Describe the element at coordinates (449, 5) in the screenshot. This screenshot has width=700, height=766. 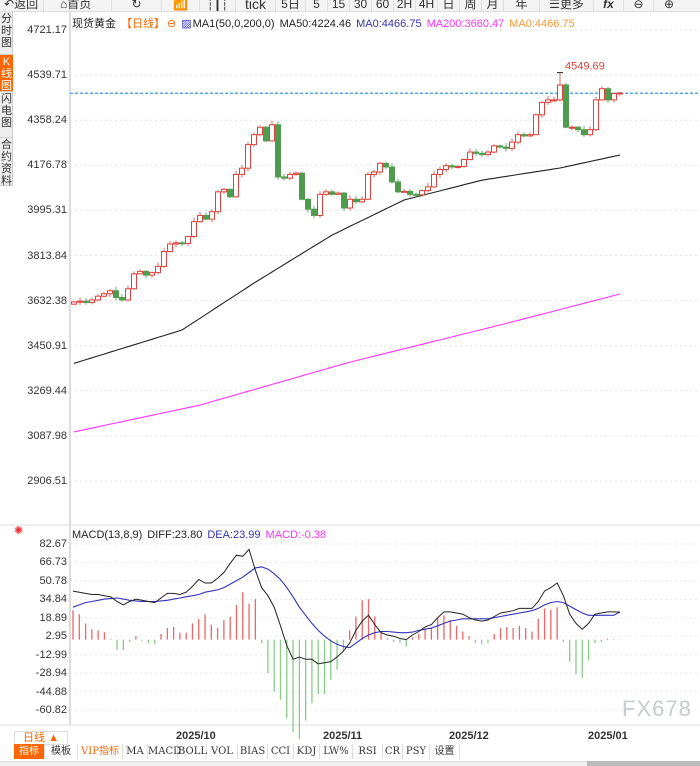
I see `period-7: 日` at that location.